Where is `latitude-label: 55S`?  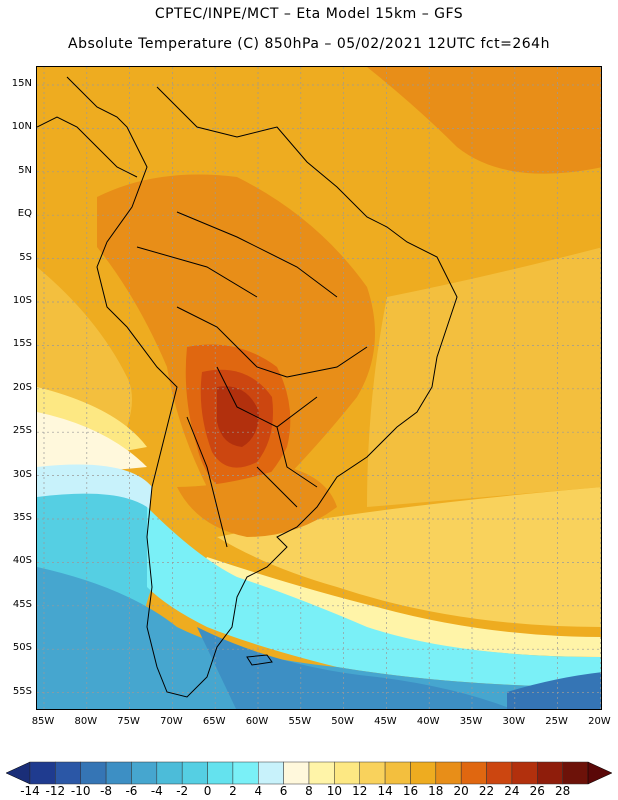 latitude-label: 55S is located at coordinates (22, 691).